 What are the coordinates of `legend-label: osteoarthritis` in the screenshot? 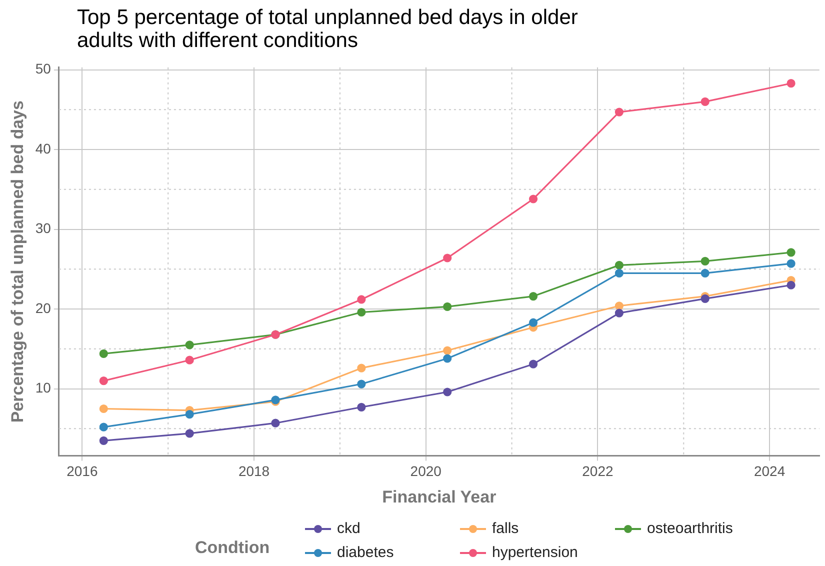 It's located at (690, 528).